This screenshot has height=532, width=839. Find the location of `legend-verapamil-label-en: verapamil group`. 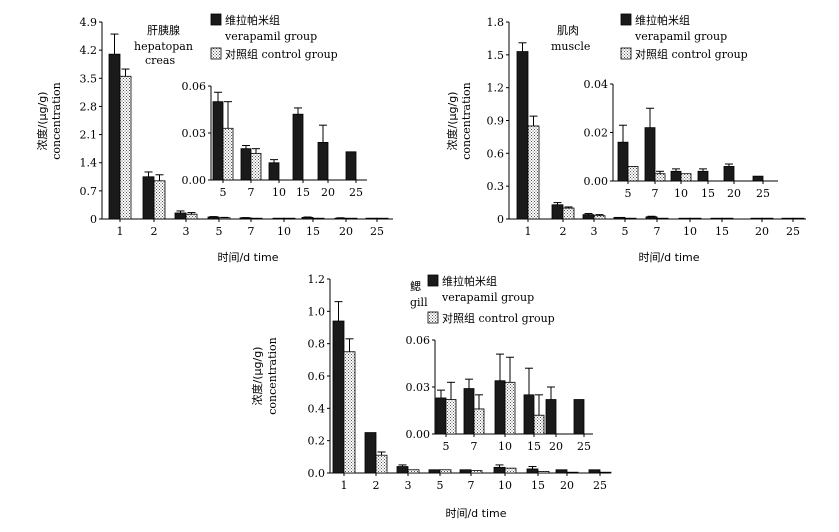

legend-verapamil-label-en: verapamil group is located at coordinates (487, 297).